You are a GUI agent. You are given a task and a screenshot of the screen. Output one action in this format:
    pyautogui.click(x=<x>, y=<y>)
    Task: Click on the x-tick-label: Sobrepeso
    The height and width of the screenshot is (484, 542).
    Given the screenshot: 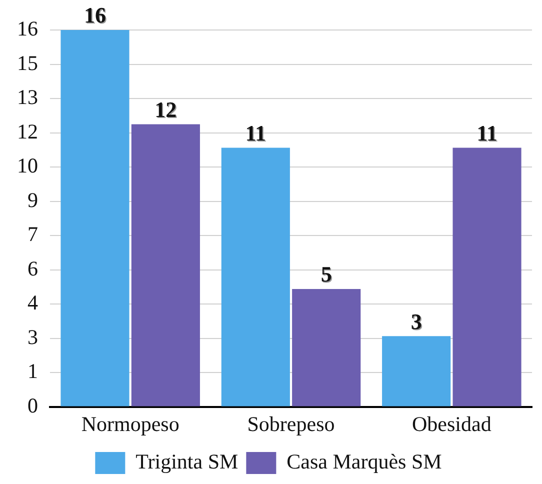 What is the action you would take?
    pyautogui.click(x=291, y=424)
    